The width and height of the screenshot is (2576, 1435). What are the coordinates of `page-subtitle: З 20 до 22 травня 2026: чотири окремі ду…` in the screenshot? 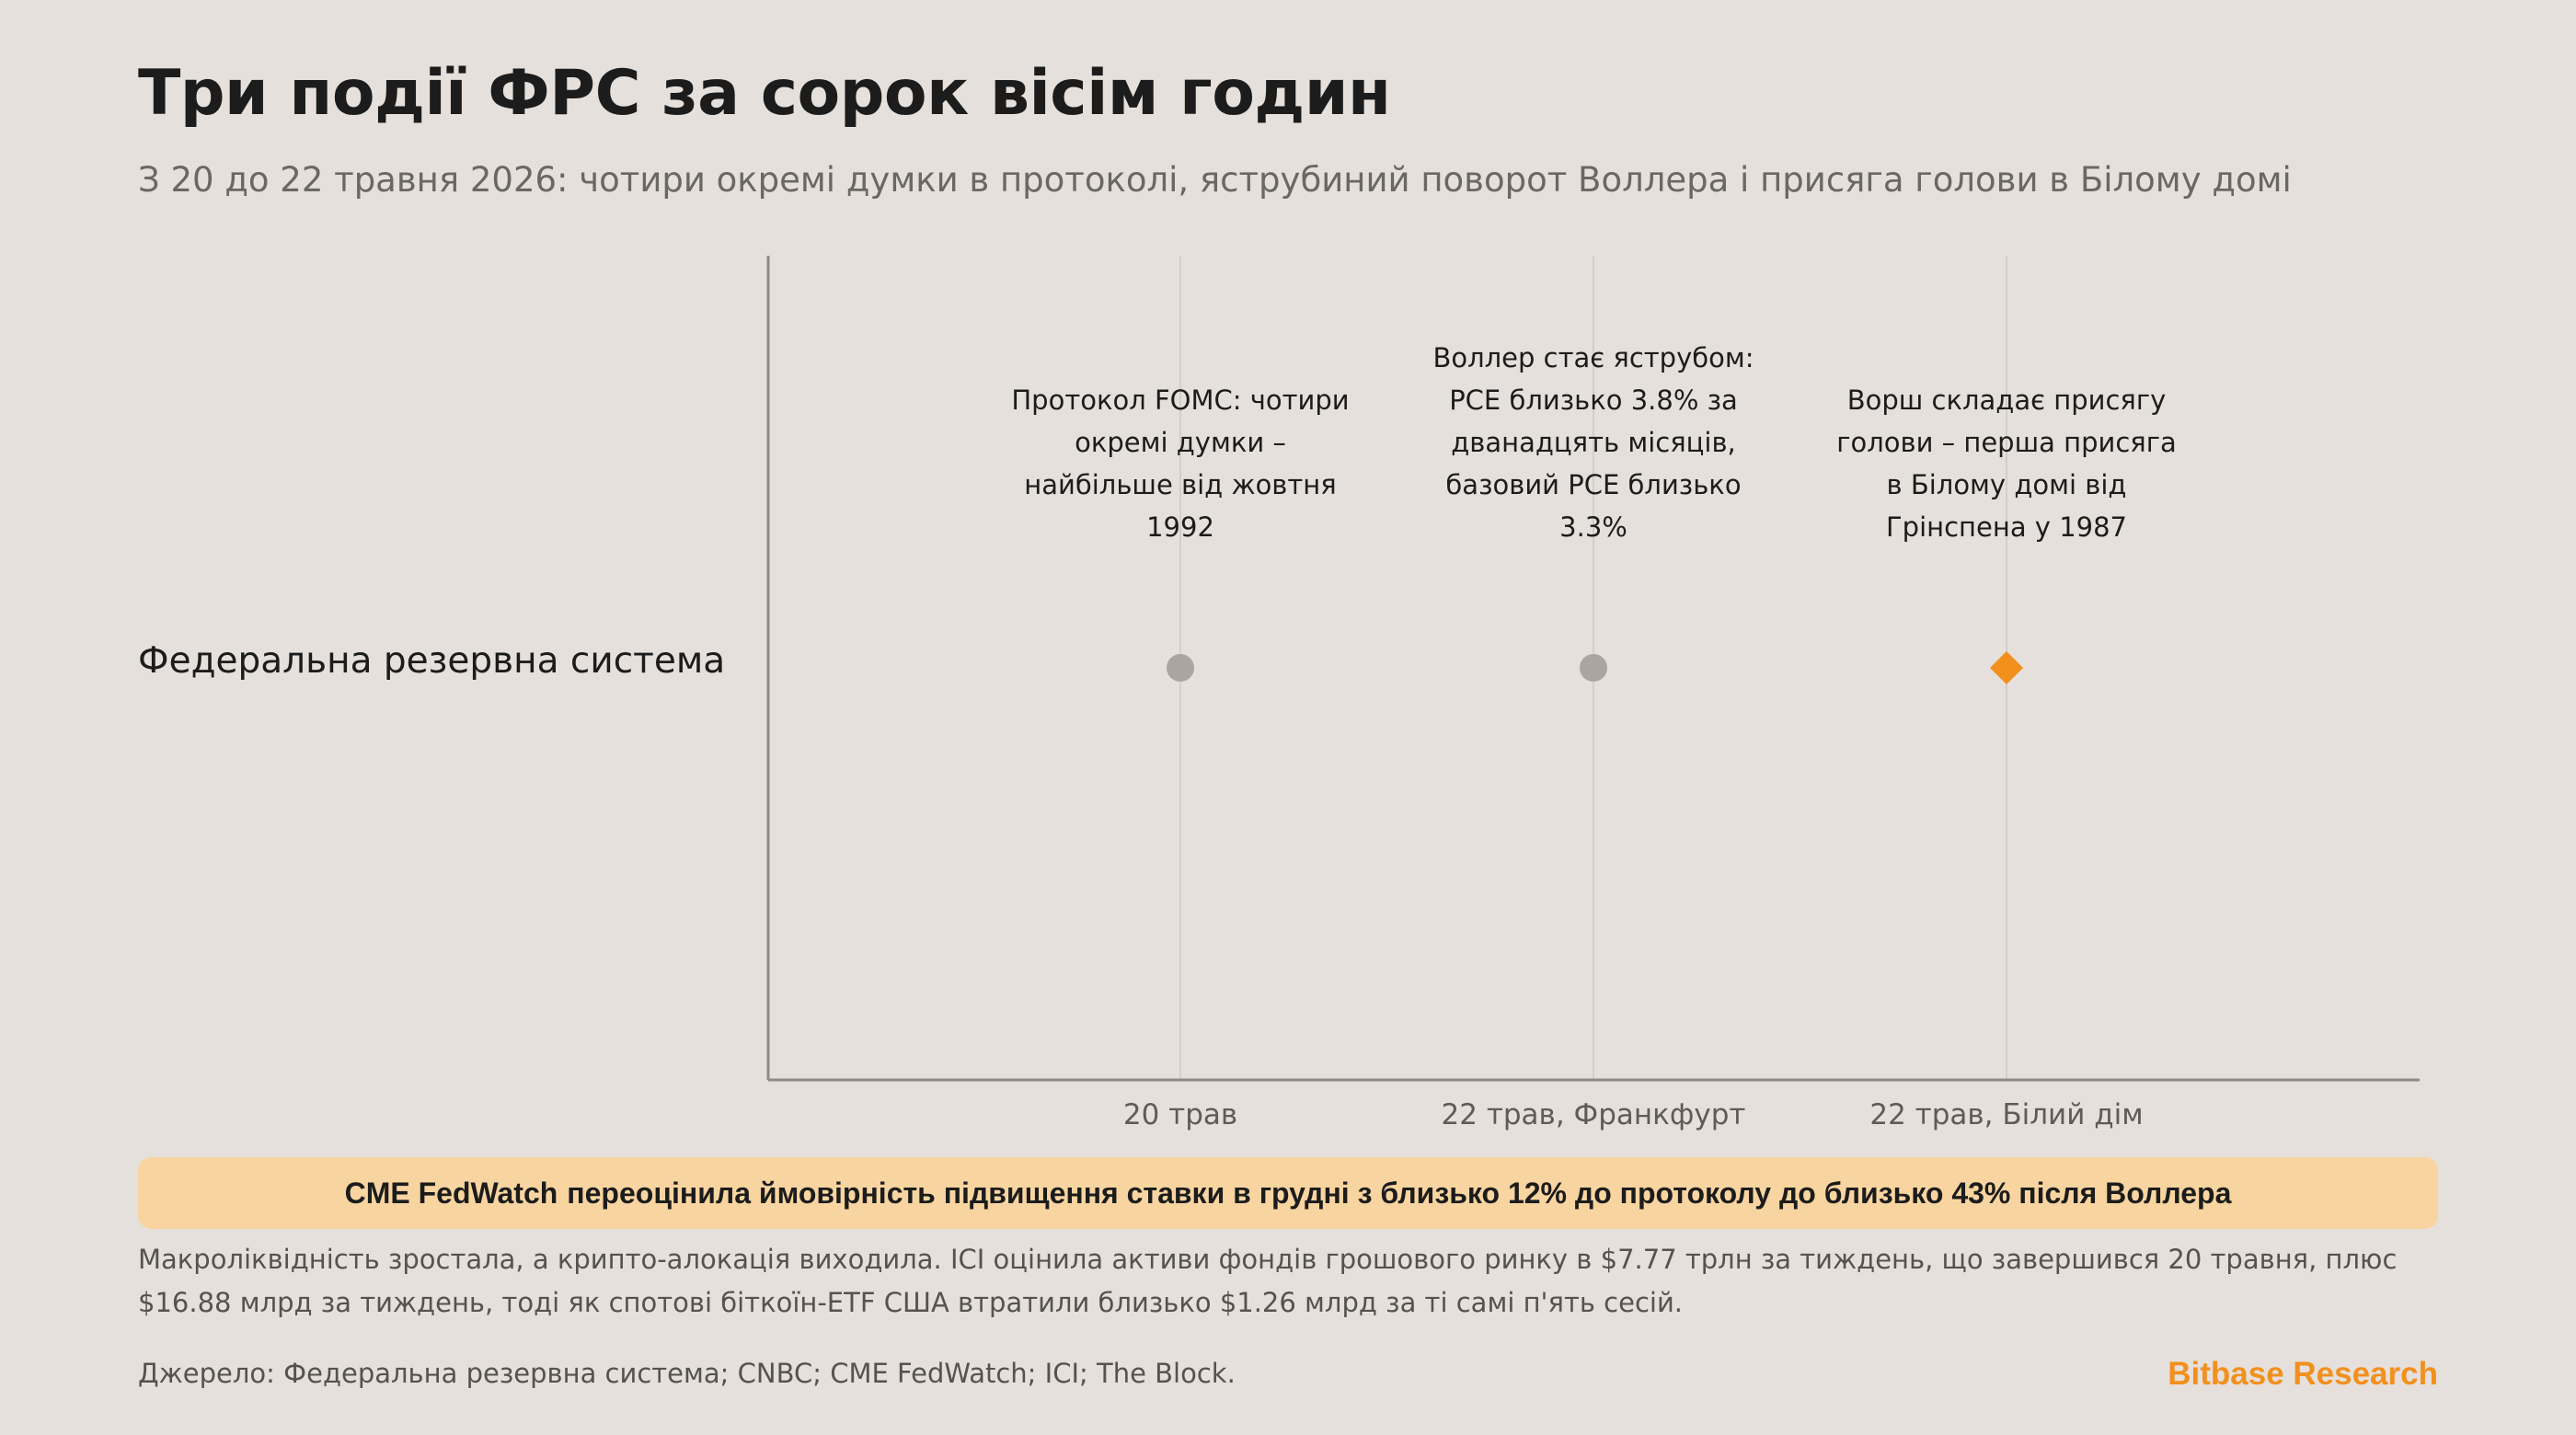 It's located at (1215, 180).